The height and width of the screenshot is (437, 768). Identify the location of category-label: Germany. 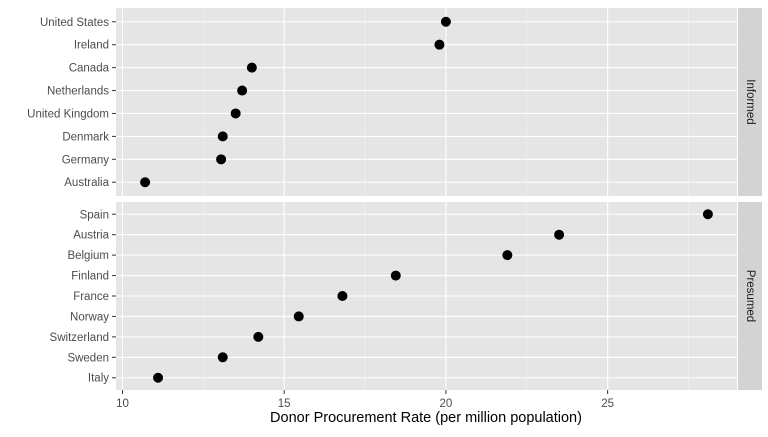
(86, 160).